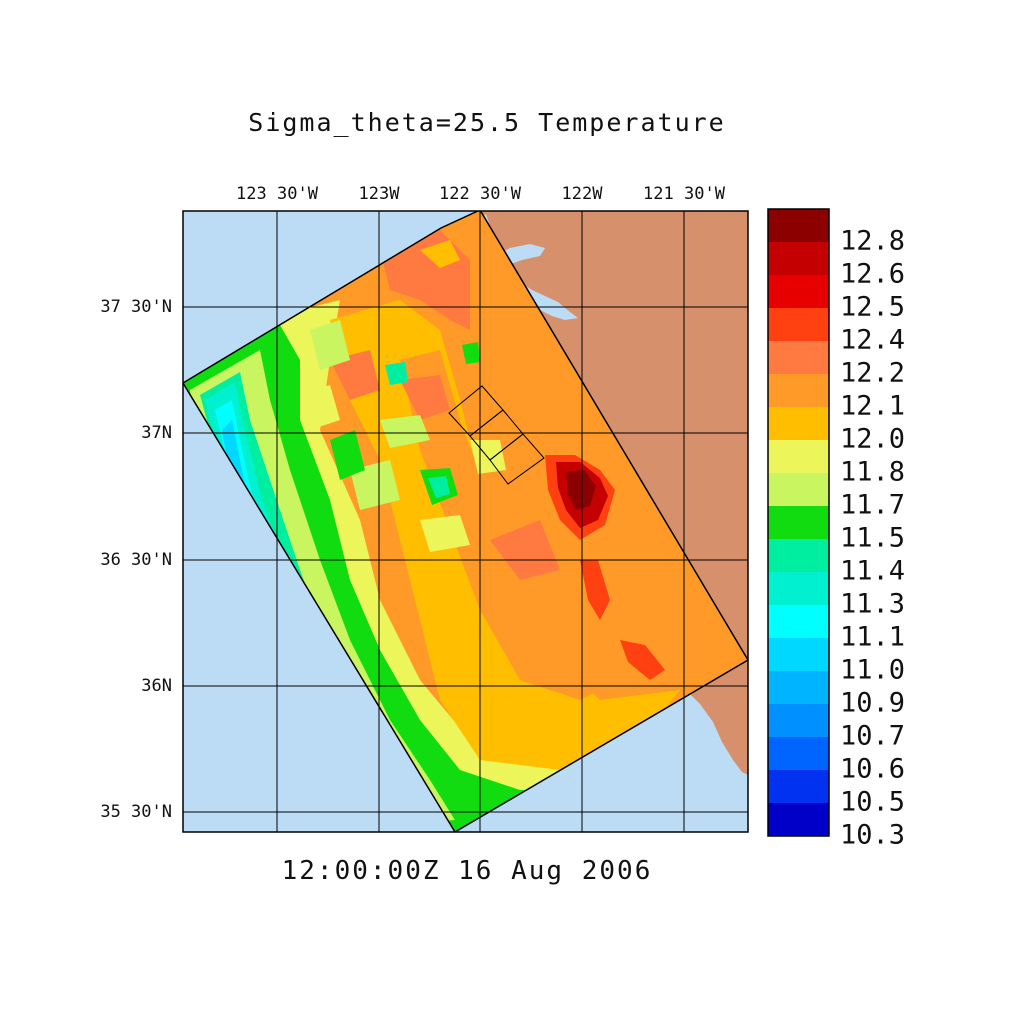 The width and height of the screenshot is (1024, 1024). Describe the element at coordinates (873, 835) in the screenshot. I see `colorbar-label: 10.3` at that location.